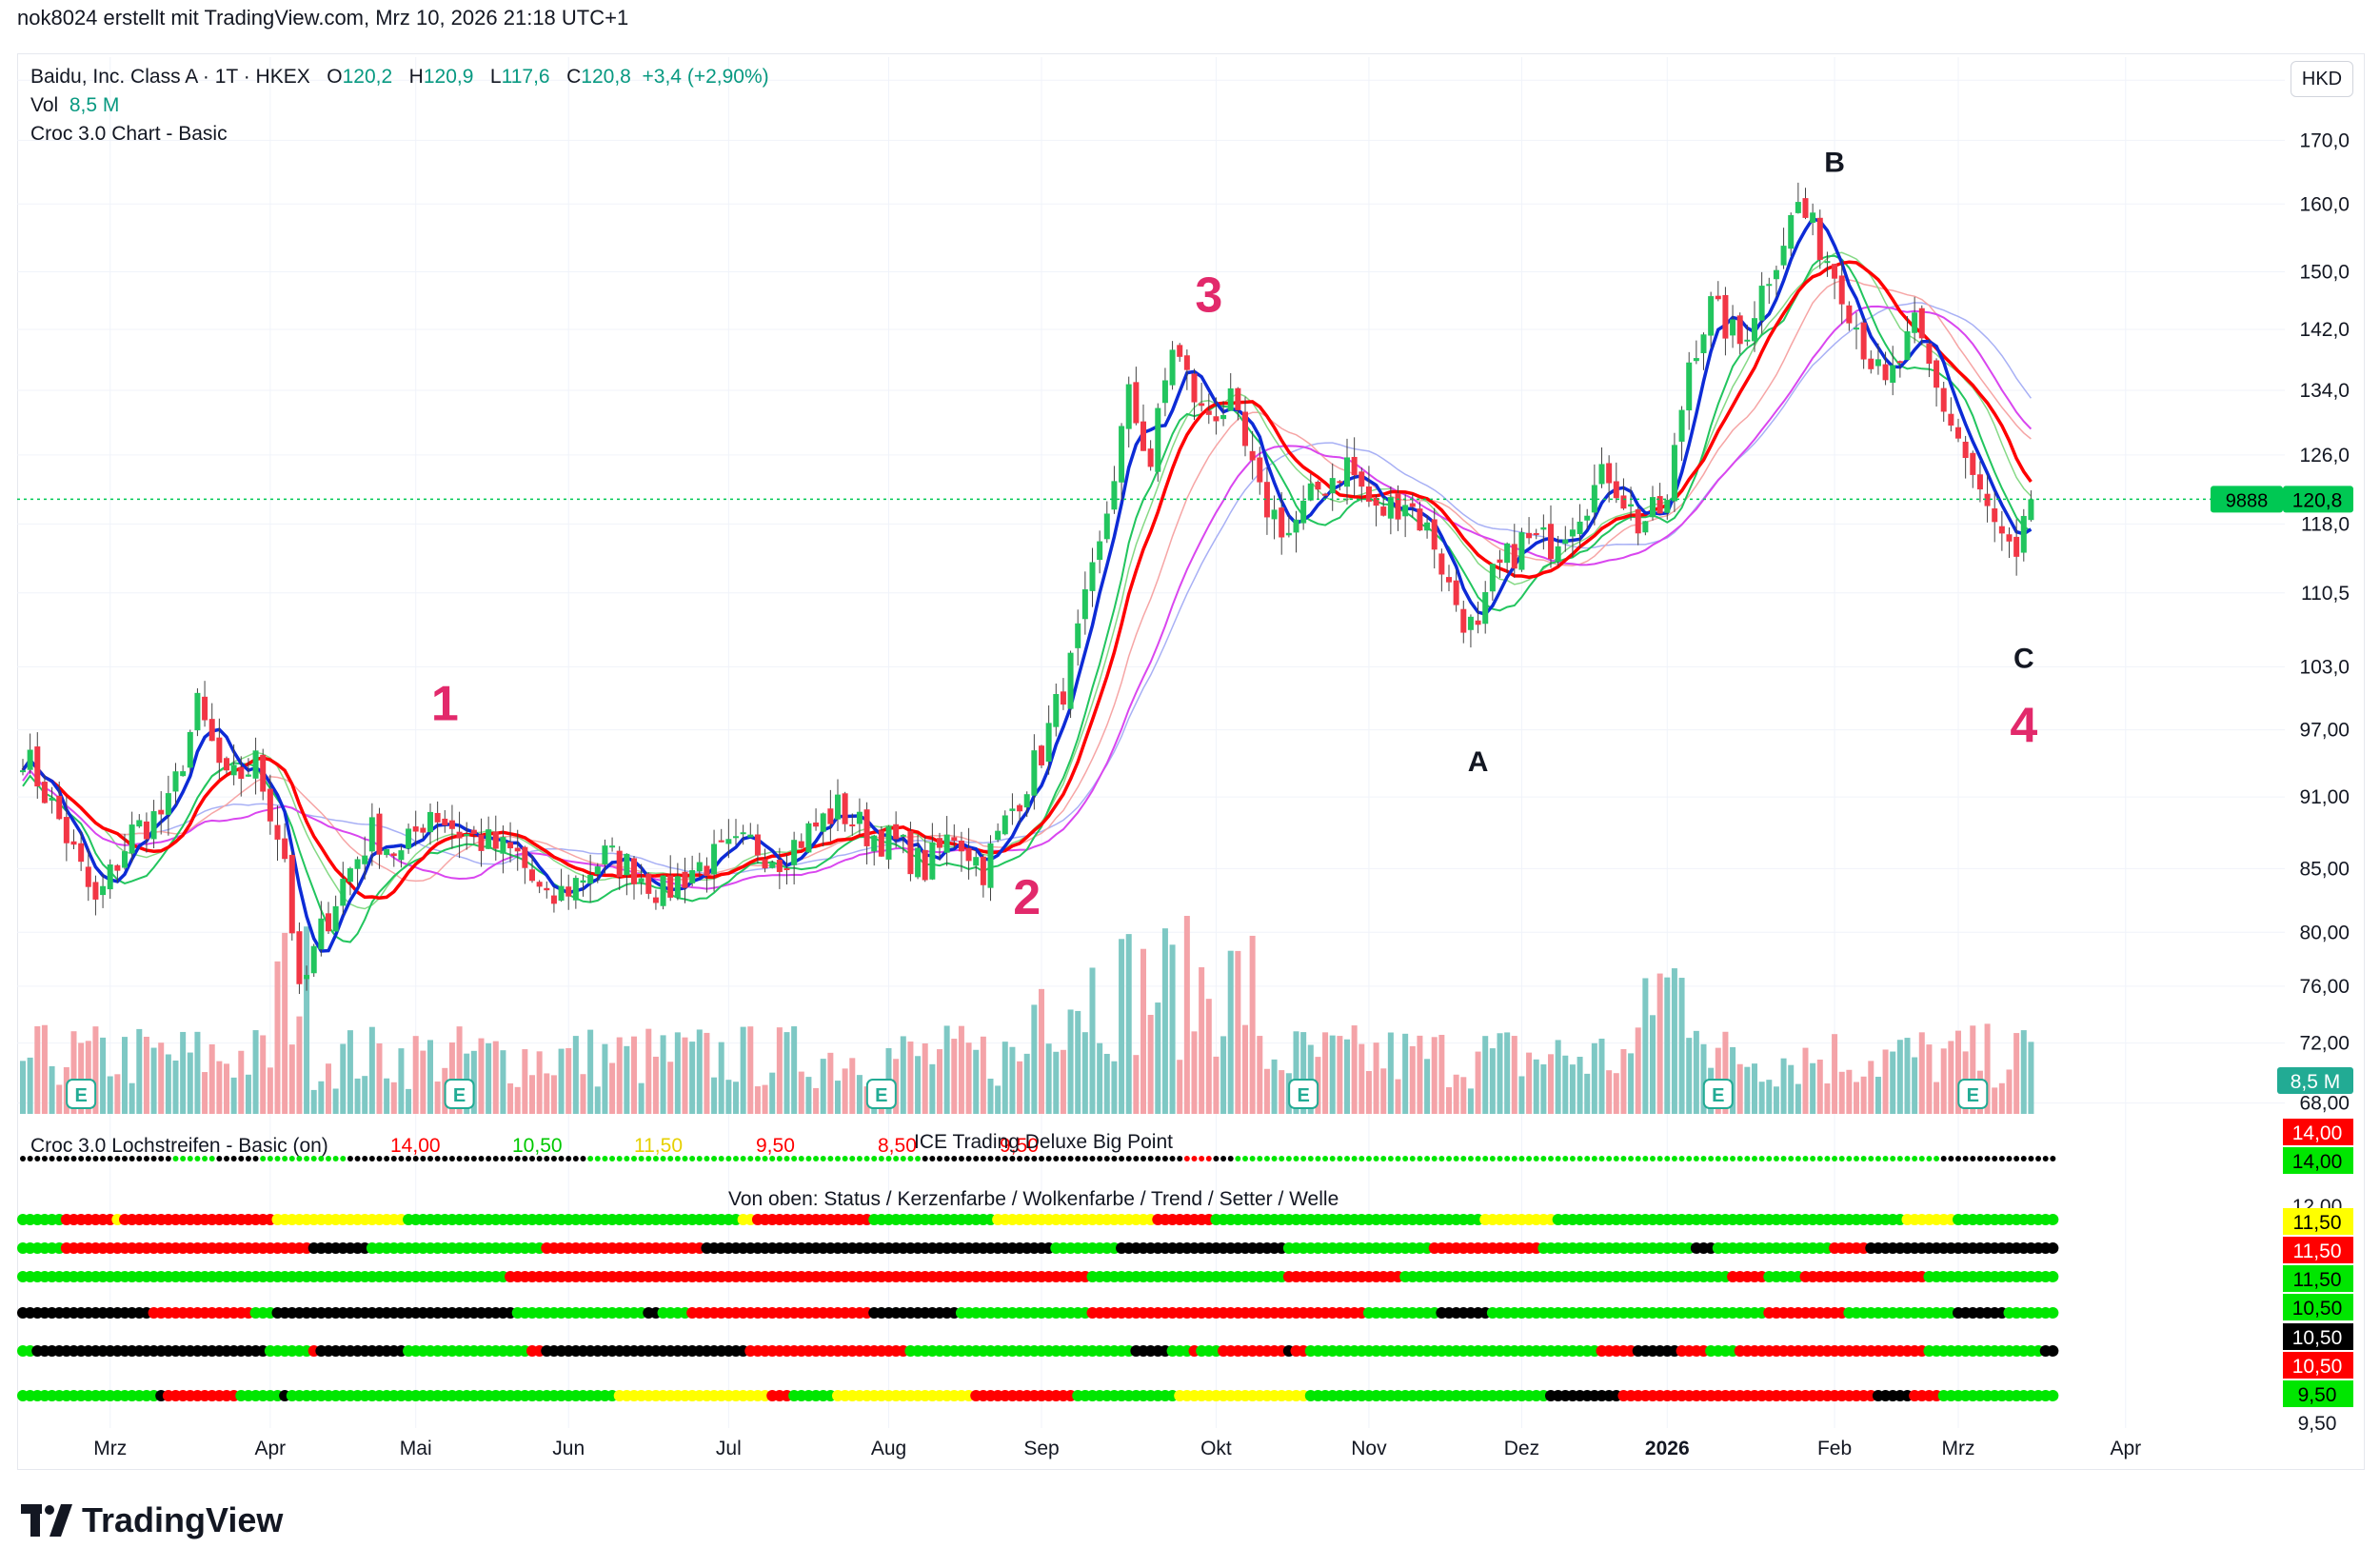 This screenshot has height=1568, width=2380. Describe the element at coordinates (1216, 1449) in the screenshot. I see `x-tick-label: Okt` at that location.